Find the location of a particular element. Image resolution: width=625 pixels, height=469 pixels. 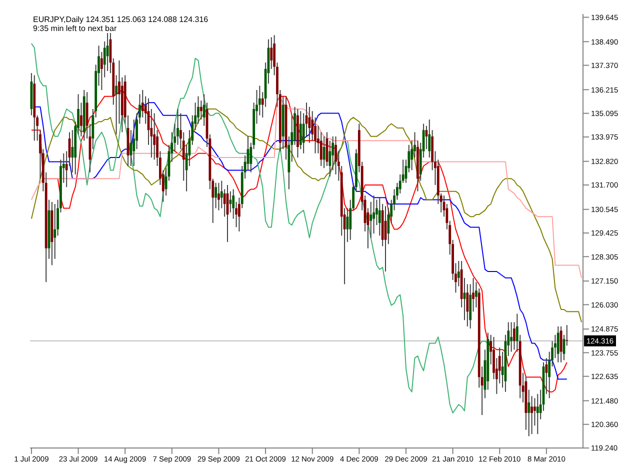

chart-title: EURJPY,Daily 124.351 125.063 124.088 124.316 is located at coordinates (120, 19).